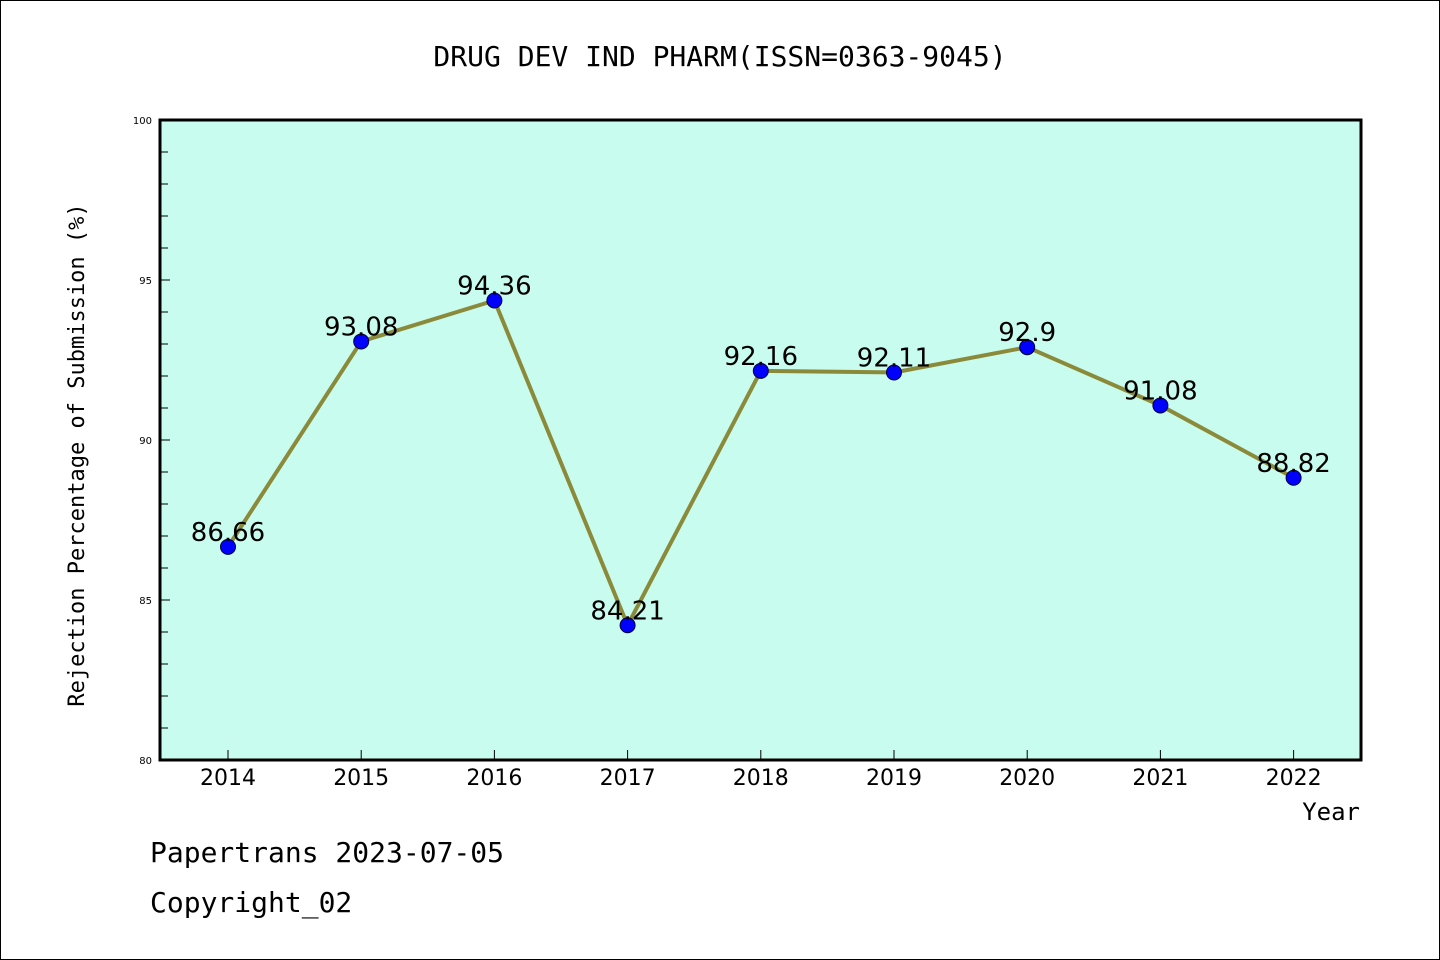 The image size is (1440, 960). I want to click on y-tick-label: 90, so click(145, 441).